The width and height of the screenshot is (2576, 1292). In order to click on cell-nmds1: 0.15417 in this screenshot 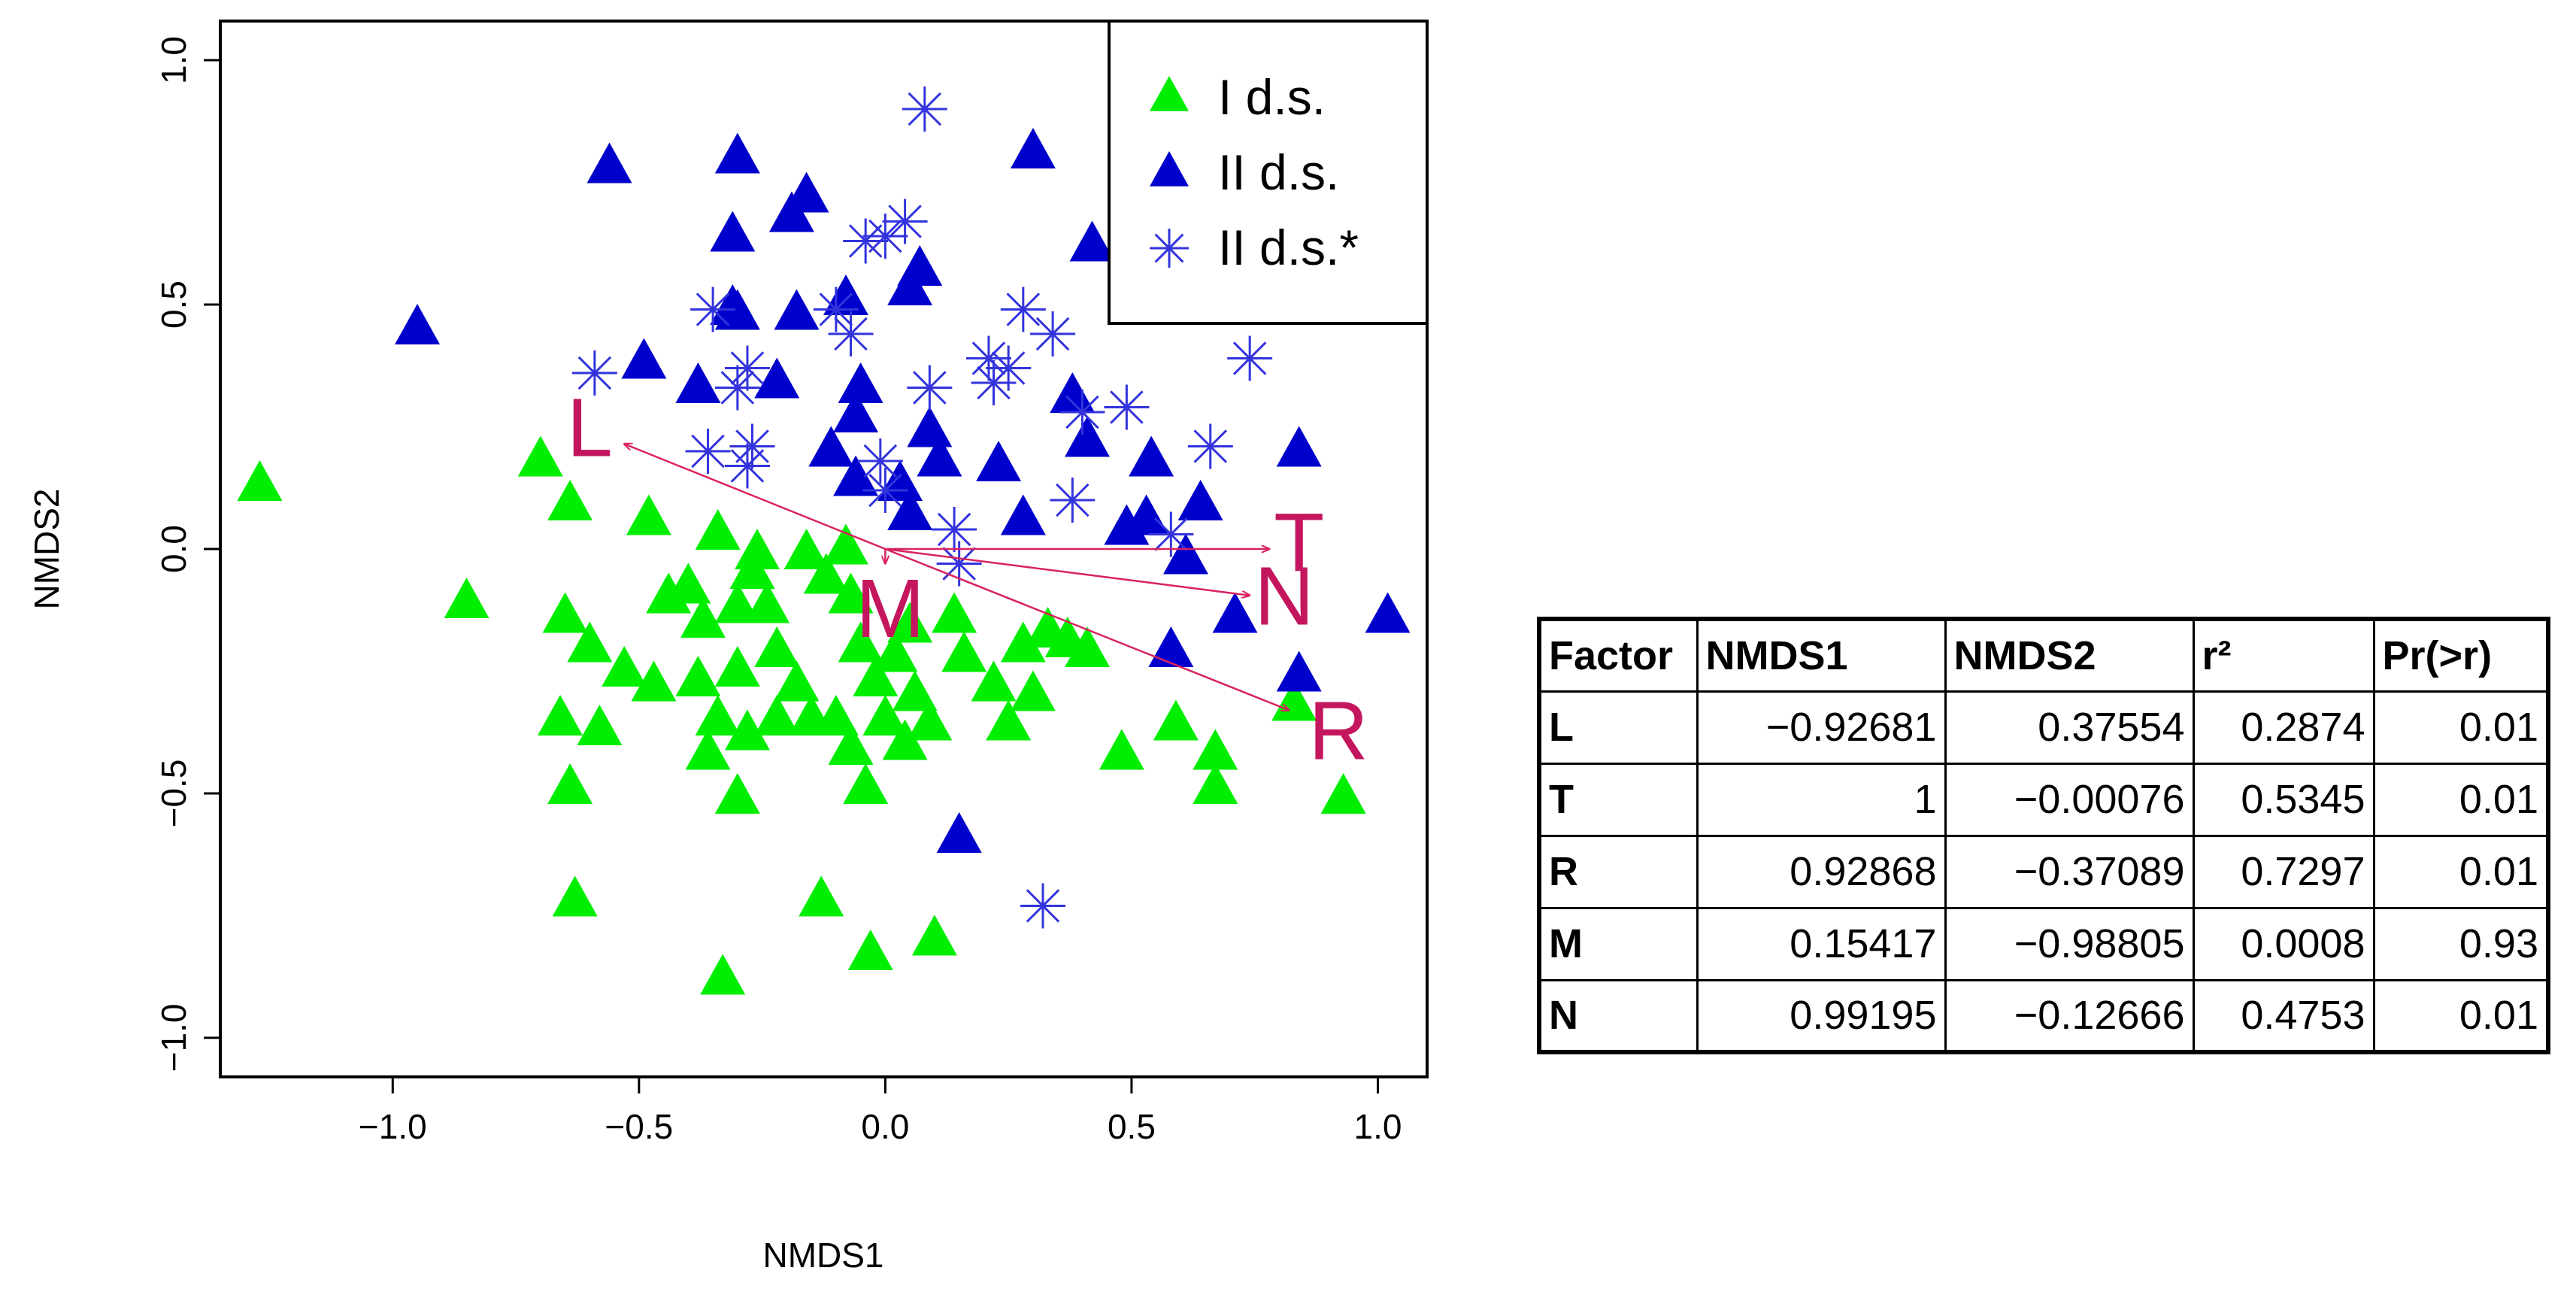, I will do `click(1821, 943)`.